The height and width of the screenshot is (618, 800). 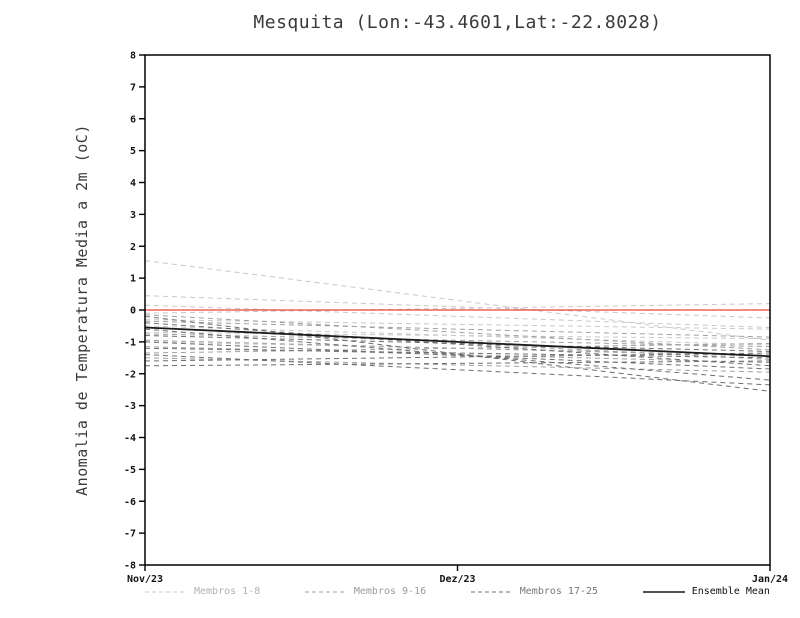 What do you see at coordinates (130, 438) in the screenshot?
I see `y-tick-label: -4` at bounding box center [130, 438].